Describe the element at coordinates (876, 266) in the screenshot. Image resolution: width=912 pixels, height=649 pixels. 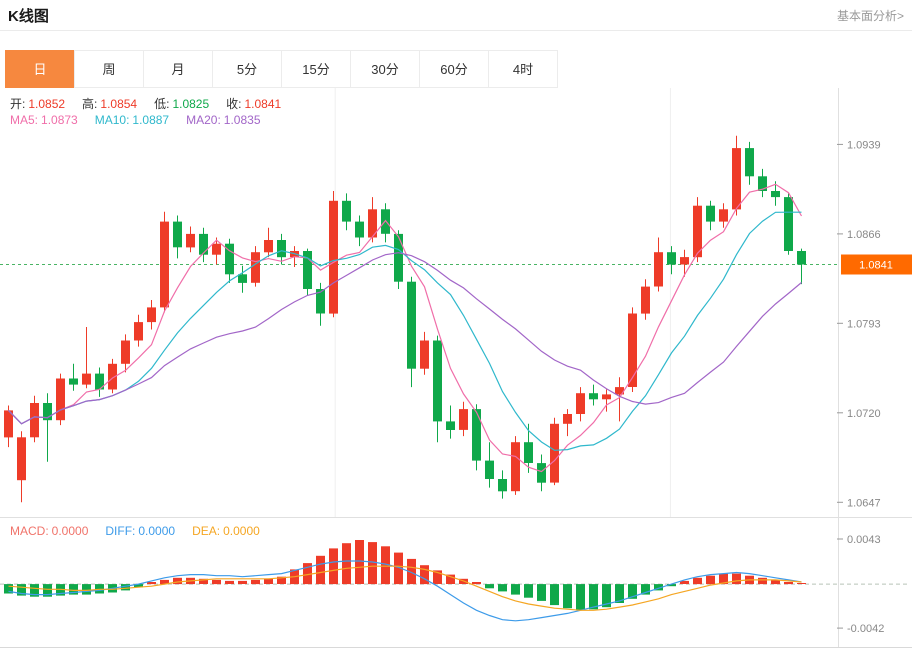
I see `svg-text: 1.0841` at that location.